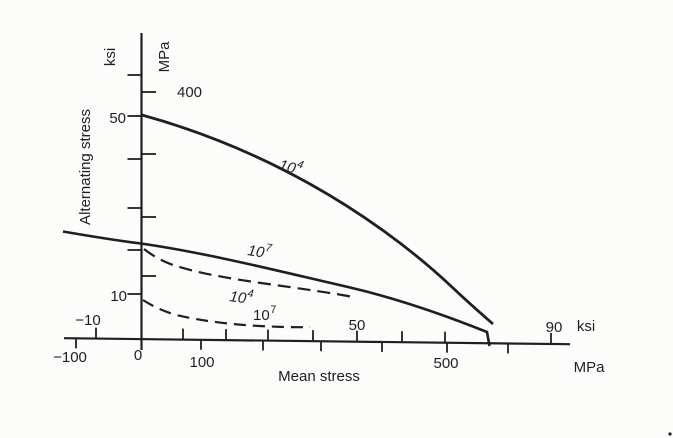 The width and height of the screenshot is (673, 438). Describe the element at coordinates (317, 341) in the screenshot. I see `x-axis-line` at that location.